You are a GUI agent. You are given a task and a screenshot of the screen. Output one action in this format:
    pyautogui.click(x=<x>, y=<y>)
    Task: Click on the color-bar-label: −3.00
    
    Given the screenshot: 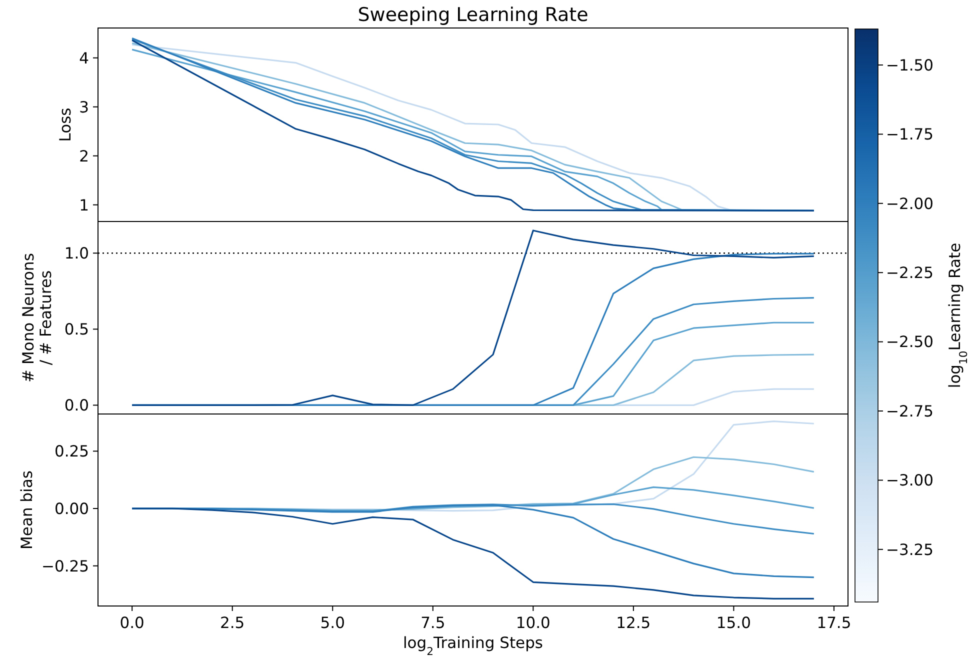 What is the action you would take?
    pyautogui.click(x=910, y=481)
    